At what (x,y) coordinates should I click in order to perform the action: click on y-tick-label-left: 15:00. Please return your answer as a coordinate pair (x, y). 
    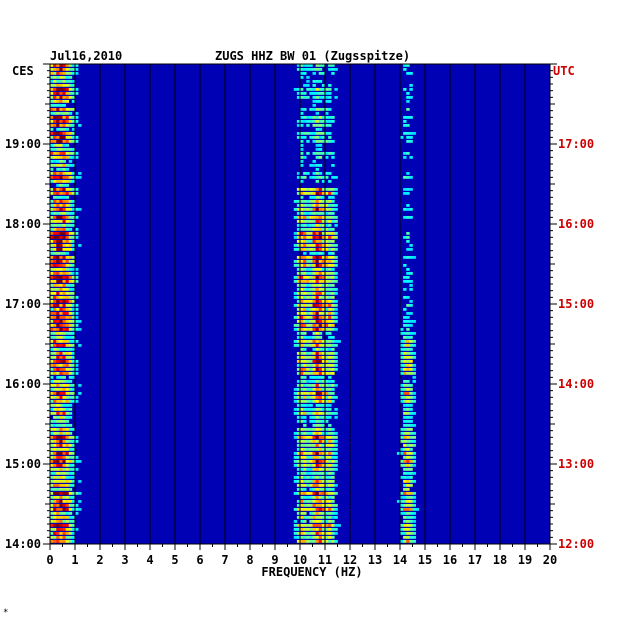
    Looking at the image, I should click on (23, 464).